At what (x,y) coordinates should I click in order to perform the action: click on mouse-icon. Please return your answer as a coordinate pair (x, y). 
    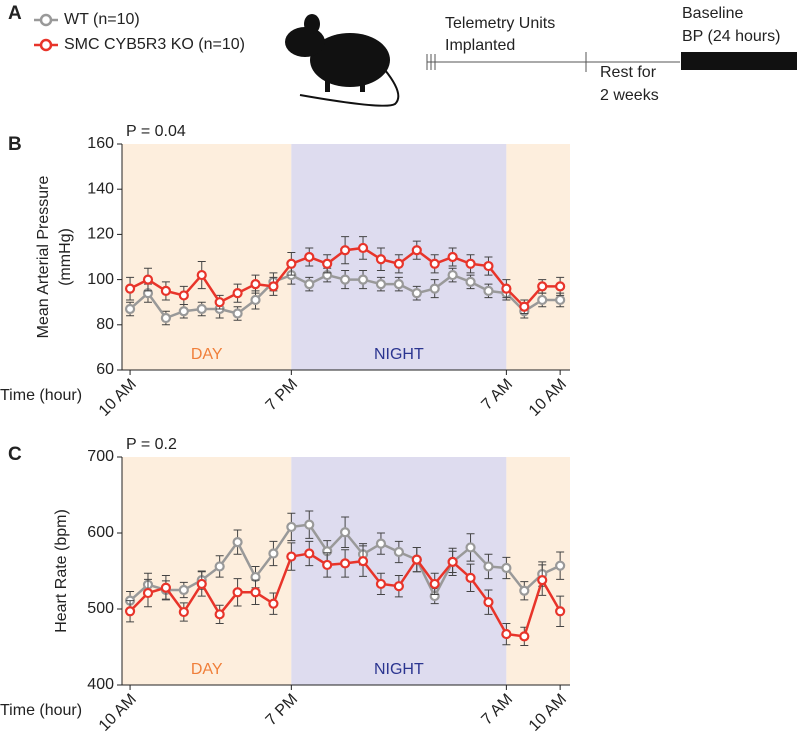
    Looking at the image, I should click on (342, 60).